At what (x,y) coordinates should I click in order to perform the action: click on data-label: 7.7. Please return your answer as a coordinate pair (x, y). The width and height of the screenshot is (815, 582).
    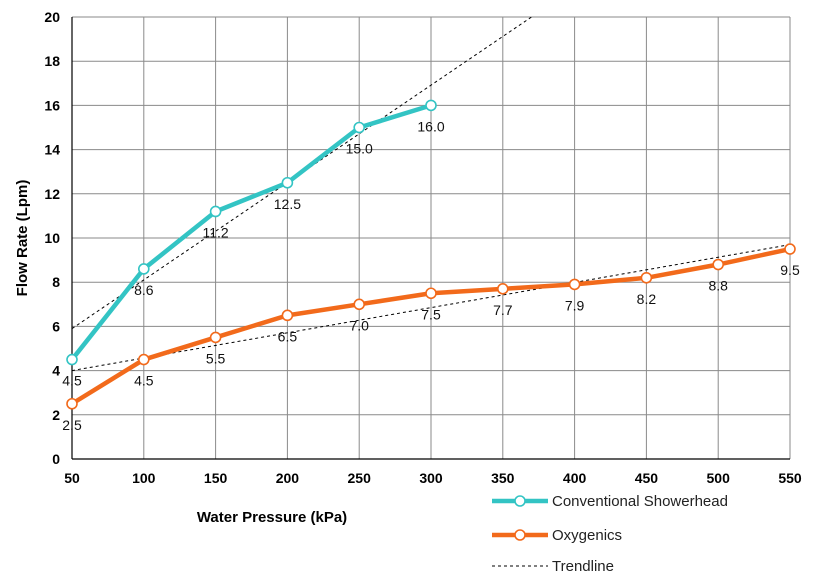
    Looking at the image, I should click on (503, 310).